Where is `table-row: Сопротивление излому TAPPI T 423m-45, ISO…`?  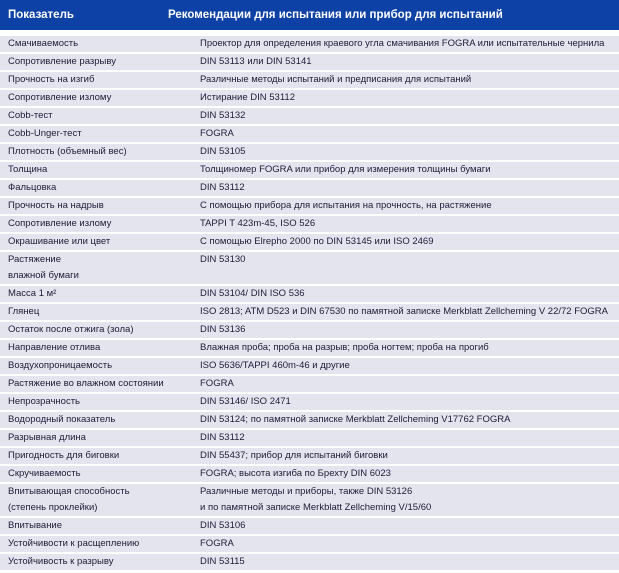
table-row: Сопротивление излому TAPPI T 423m-45, ISO… is located at coordinates (309, 224).